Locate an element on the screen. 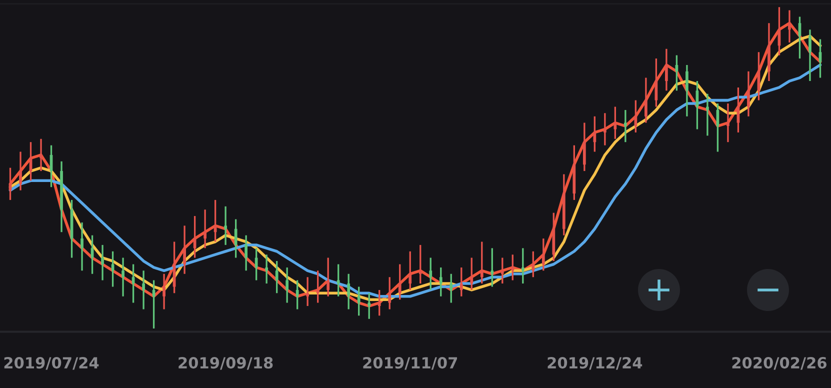  x-tick-label: 2019/07/24 is located at coordinates (51, 363).